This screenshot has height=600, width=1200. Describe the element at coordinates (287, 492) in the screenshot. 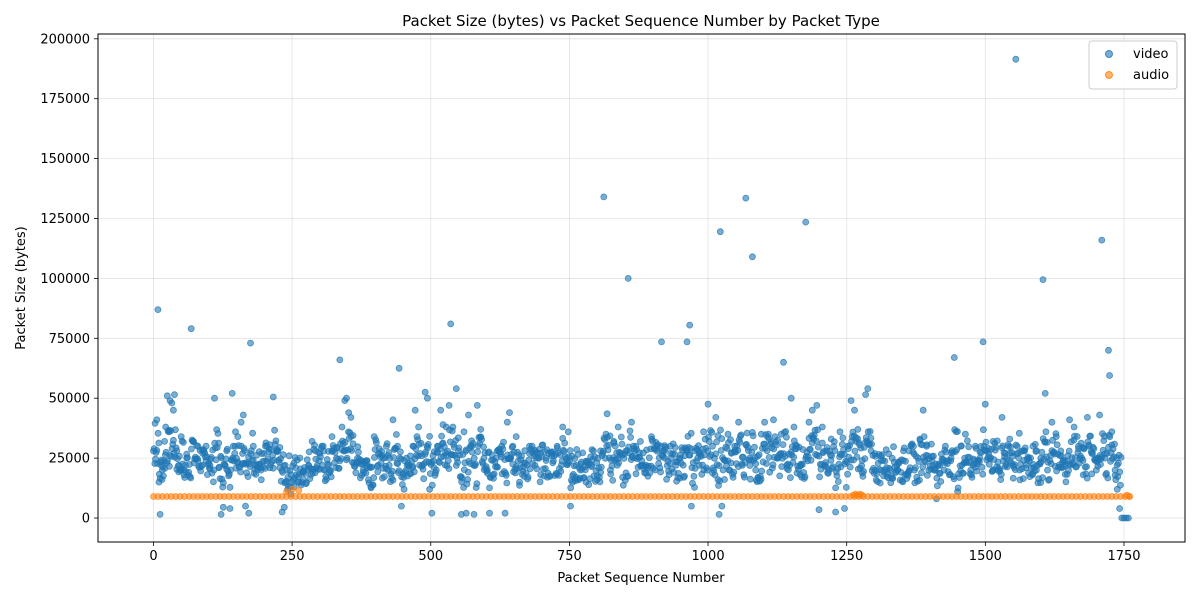

I see `audio-point` at that location.